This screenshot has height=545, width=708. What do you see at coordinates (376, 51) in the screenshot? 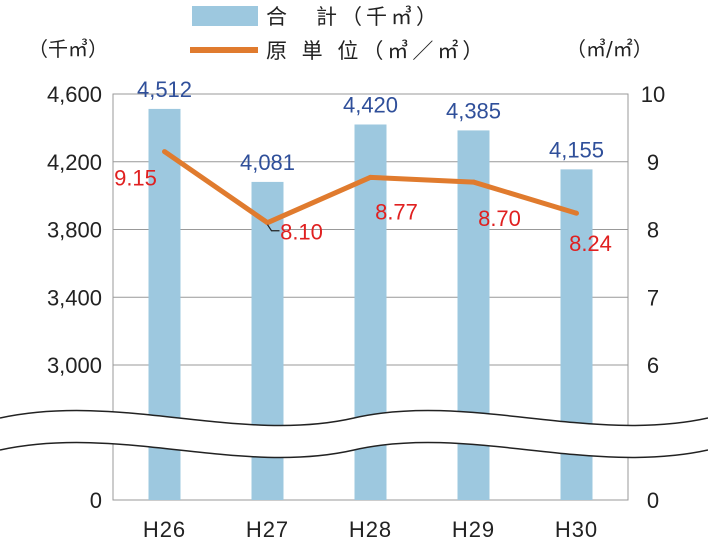
I see `legend-line-label: 原 単 位（㎥／㎡）` at bounding box center [376, 51].